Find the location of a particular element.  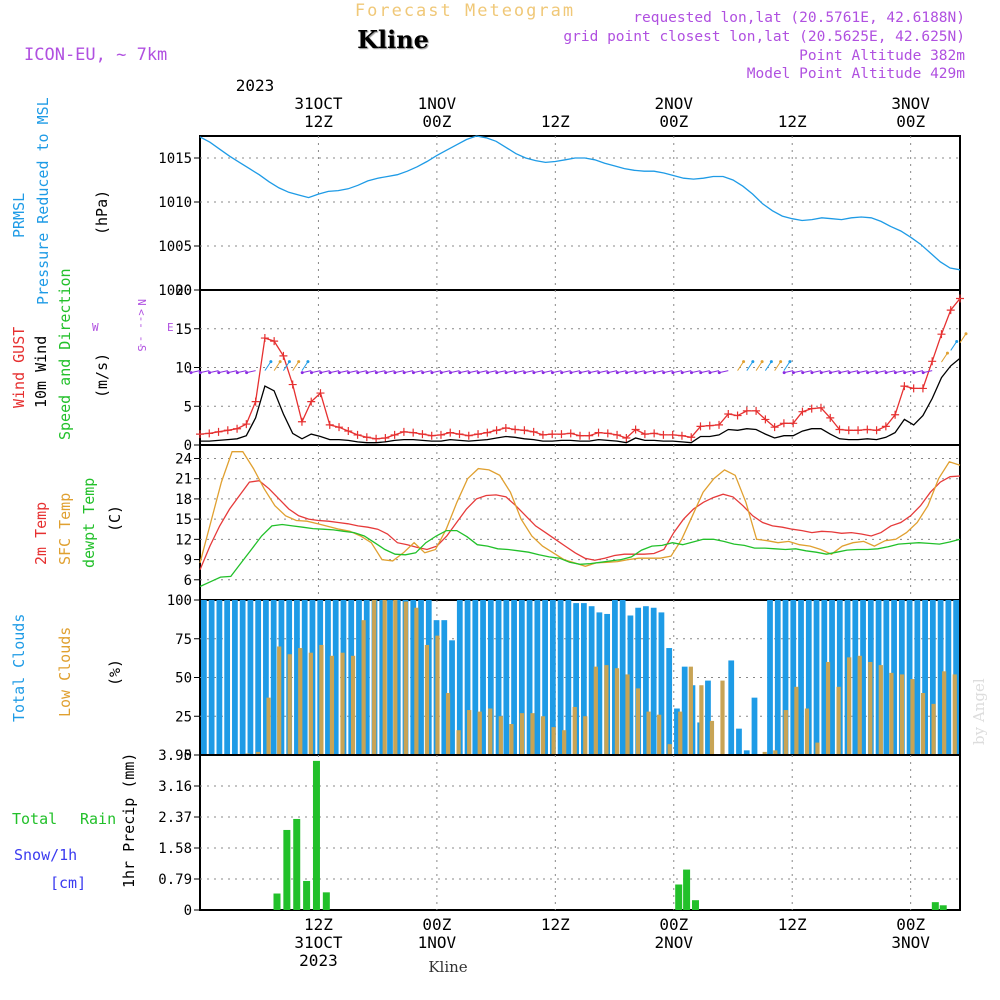

cloud-labels: Total Clouds Low Clouds (%) is located at coordinates (67, 668).